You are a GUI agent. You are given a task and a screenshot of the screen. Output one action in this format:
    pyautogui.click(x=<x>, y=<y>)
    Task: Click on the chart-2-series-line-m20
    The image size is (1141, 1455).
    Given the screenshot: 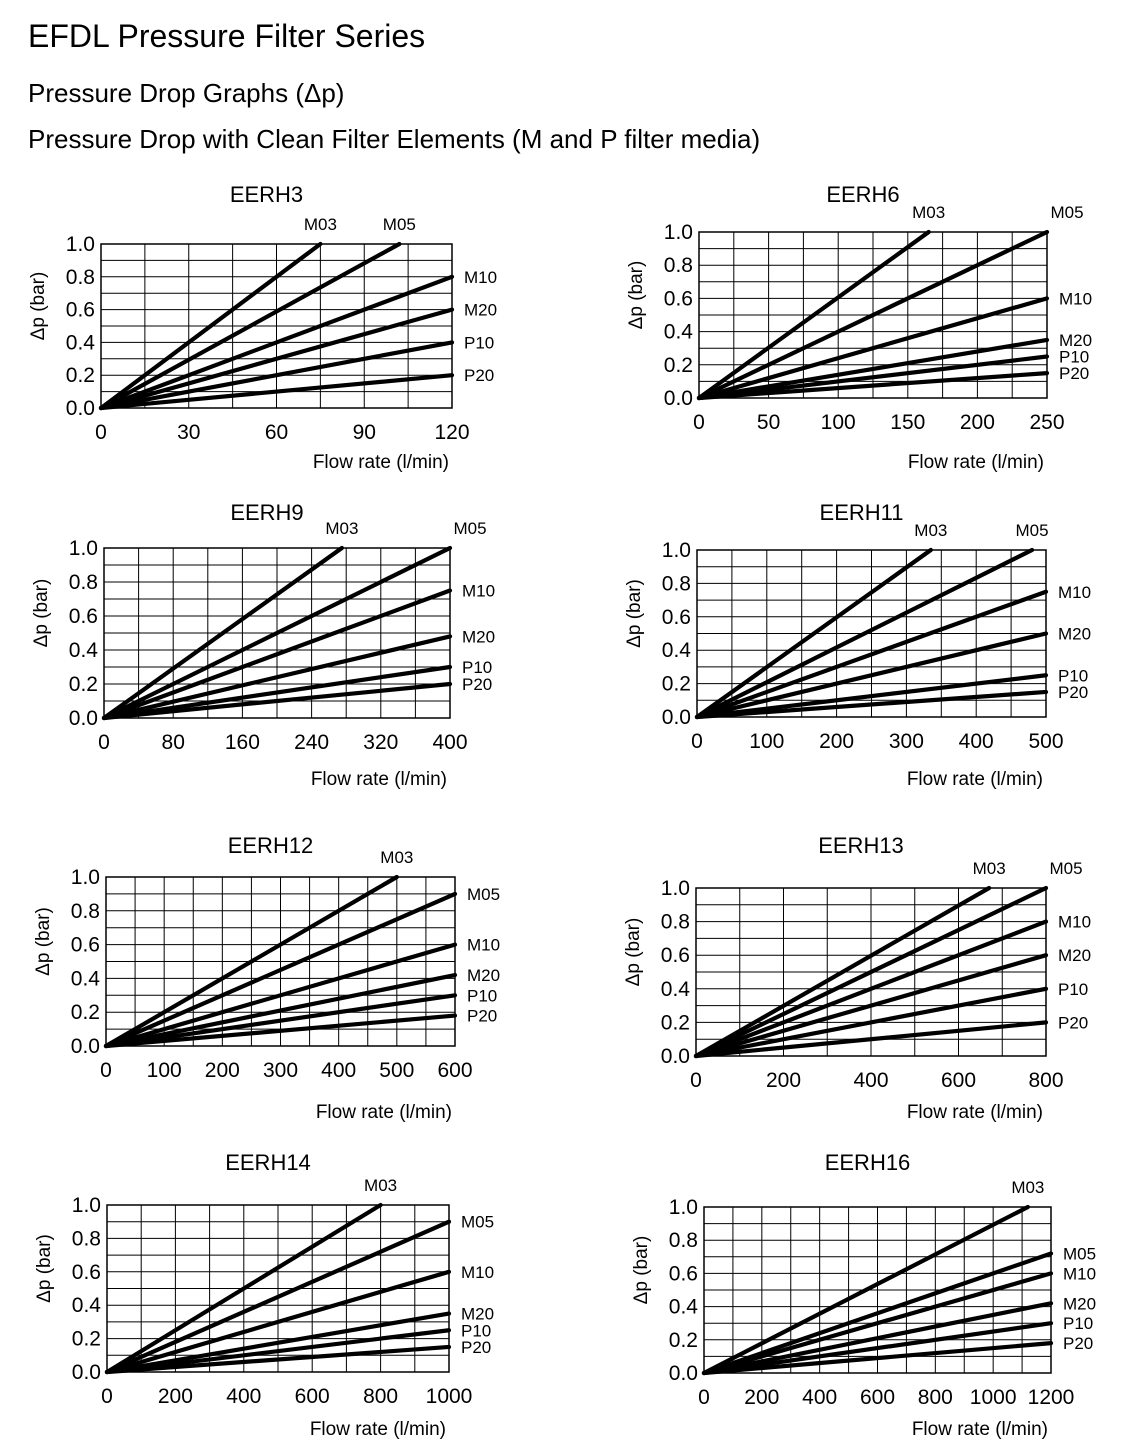 What is the action you would take?
    pyautogui.click(x=277, y=677)
    